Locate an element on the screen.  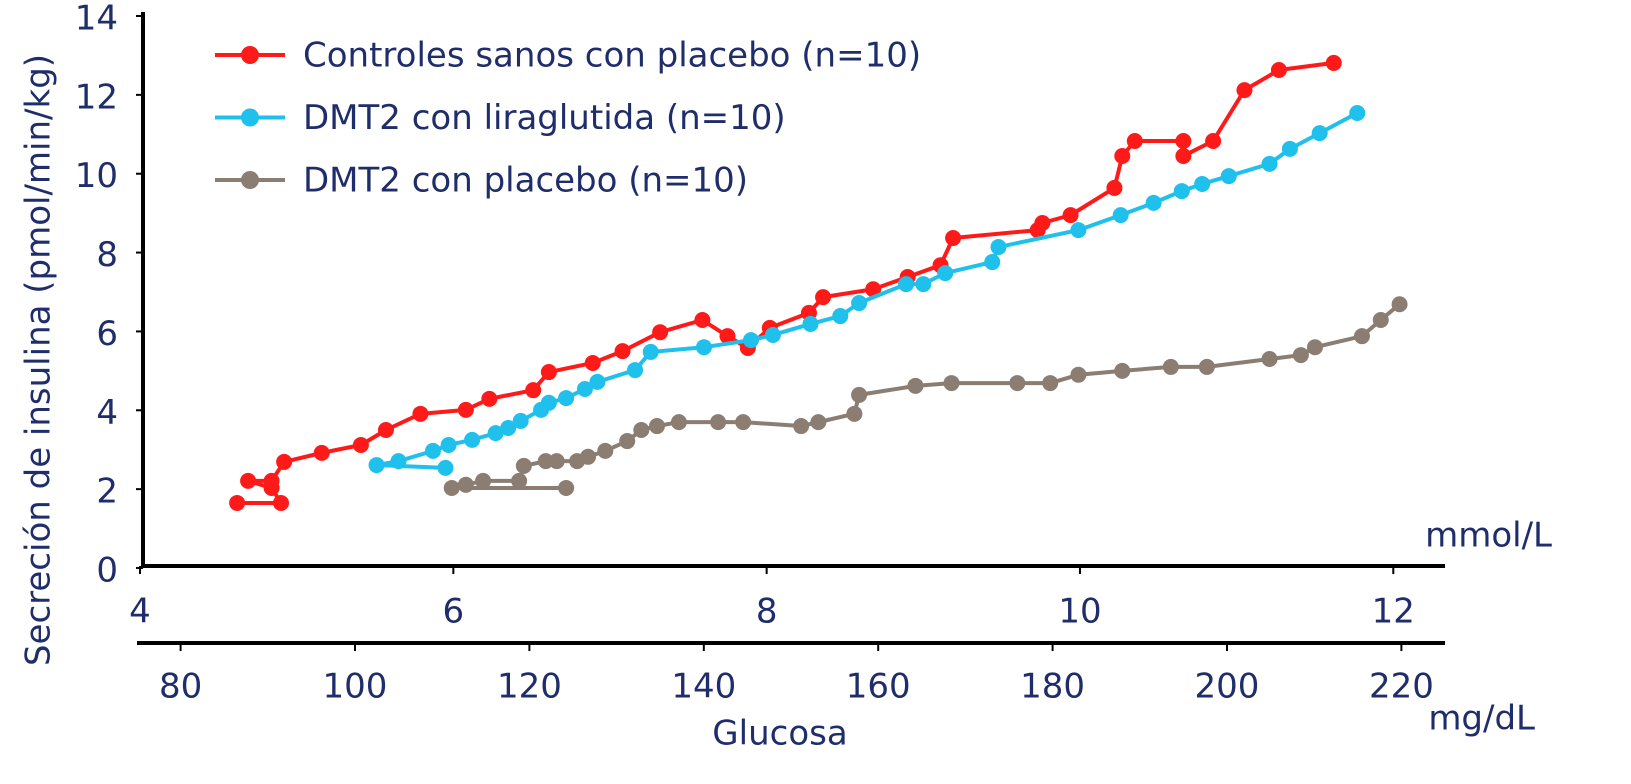
x2-tick-label: 200 is located at coordinates (1227, 687).